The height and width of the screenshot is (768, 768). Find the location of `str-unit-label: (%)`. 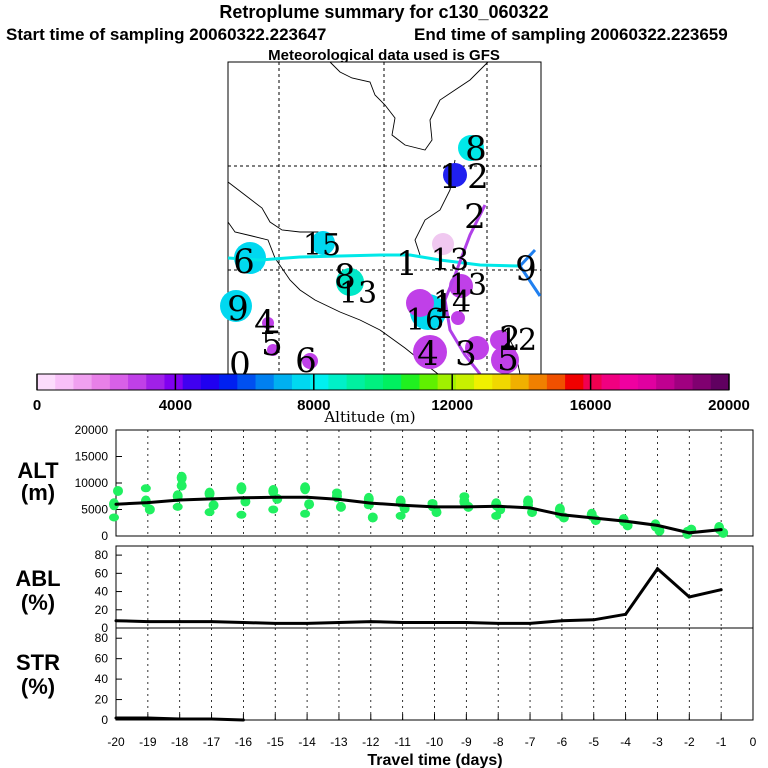

str-unit-label: (%) is located at coordinates (38, 686).